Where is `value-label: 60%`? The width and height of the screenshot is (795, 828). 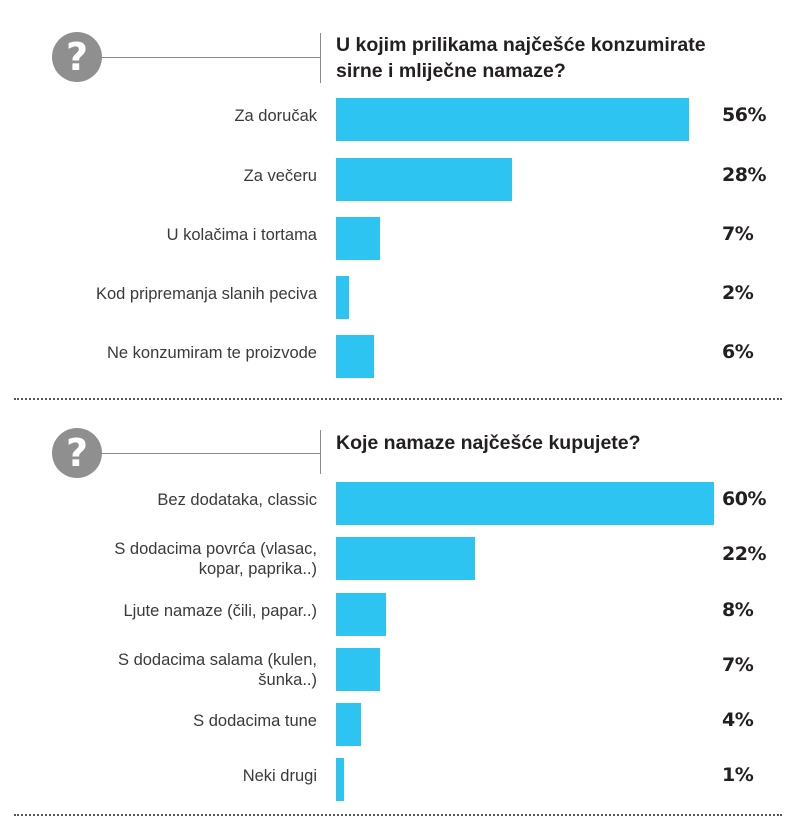
value-label: 60% is located at coordinates (744, 498).